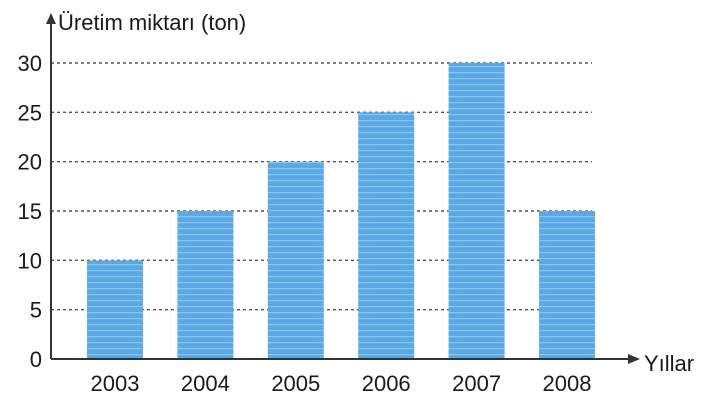 This screenshot has width=707, height=398. Describe the element at coordinates (36, 359) in the screenshot. I see `y-tick-label: 0` at that location.